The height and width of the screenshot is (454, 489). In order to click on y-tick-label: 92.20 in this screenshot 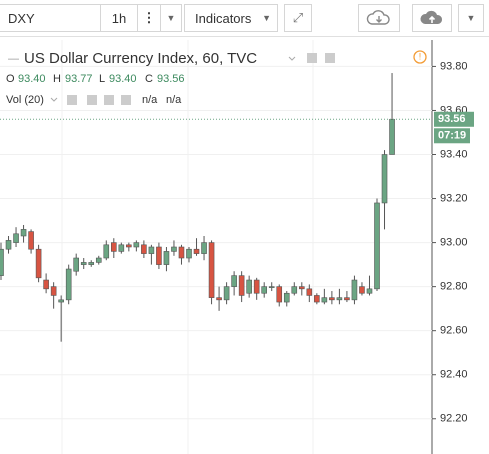, I will do `click(454, 419)`.